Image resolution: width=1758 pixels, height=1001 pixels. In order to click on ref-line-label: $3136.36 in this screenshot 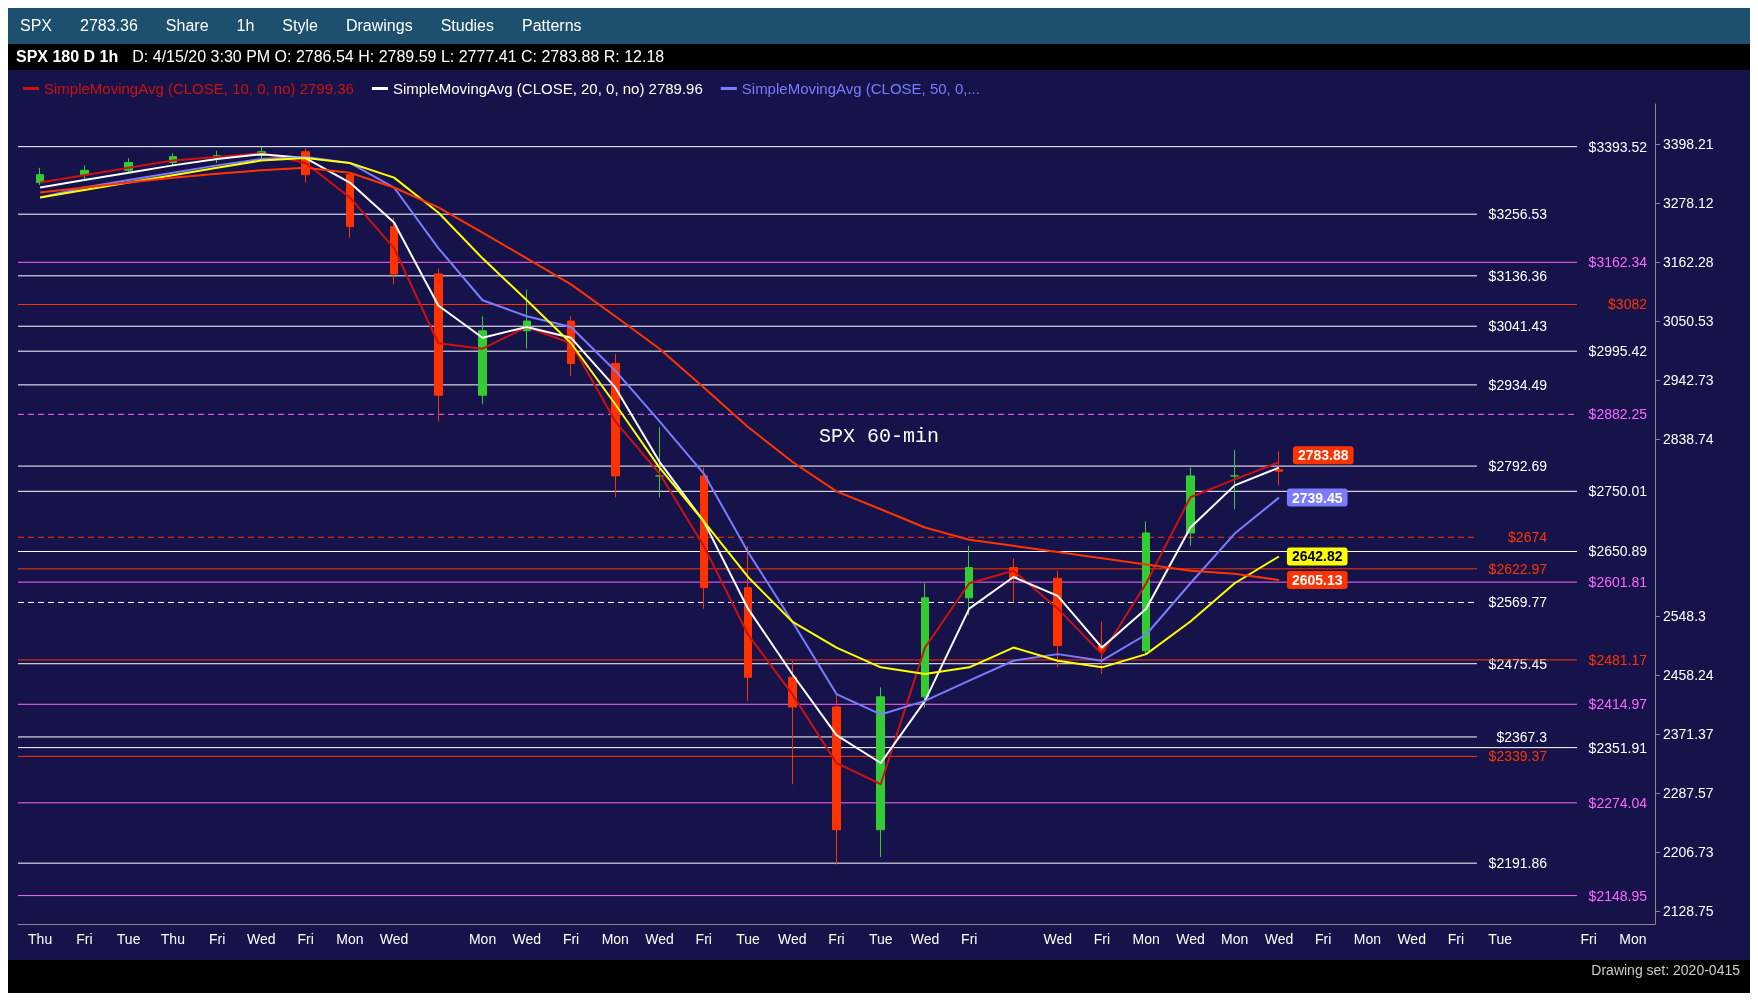, I will do `click(1518, 275)`.